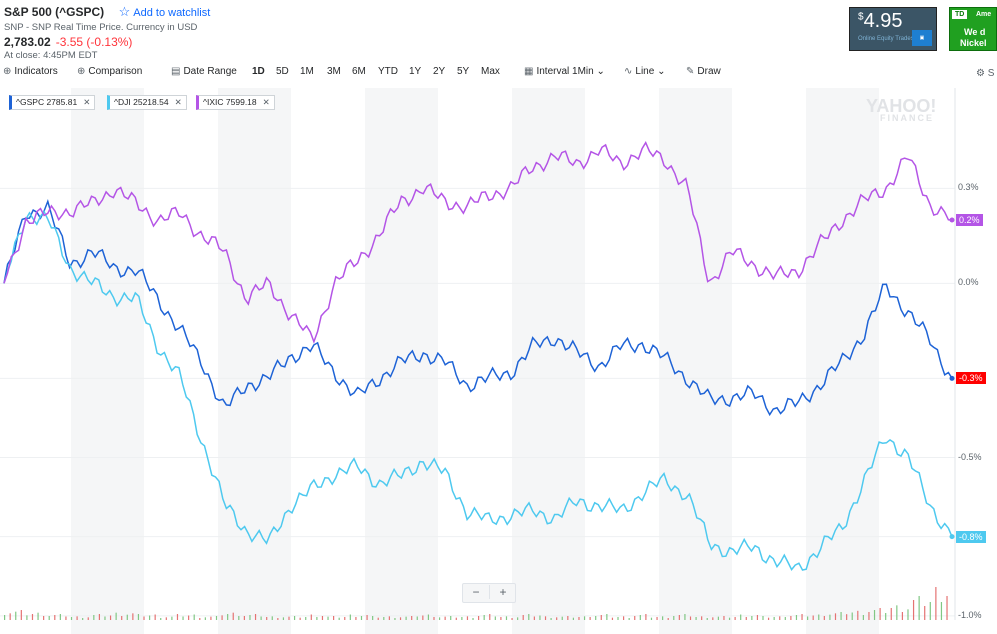 The width and height of the screenshot is (997, 634). What do you see at coordinates (388, 71) in the screenshot?
I see `range-ytd: YTD` at bounding box center [388, 71].